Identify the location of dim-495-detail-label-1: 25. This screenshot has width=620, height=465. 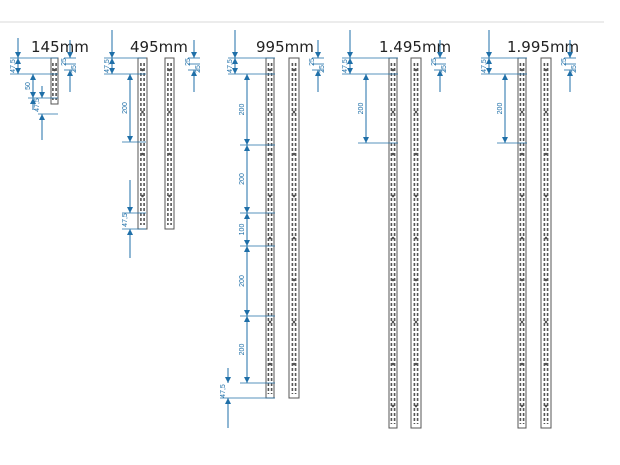
(188, 62).